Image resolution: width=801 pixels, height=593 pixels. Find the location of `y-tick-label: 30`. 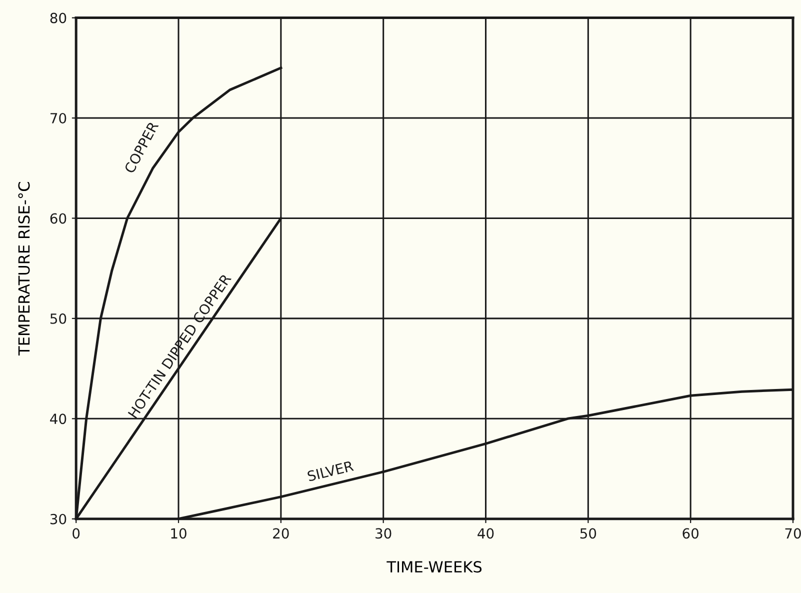

y-tick-label: 30 is located at coordinates (58, 519).